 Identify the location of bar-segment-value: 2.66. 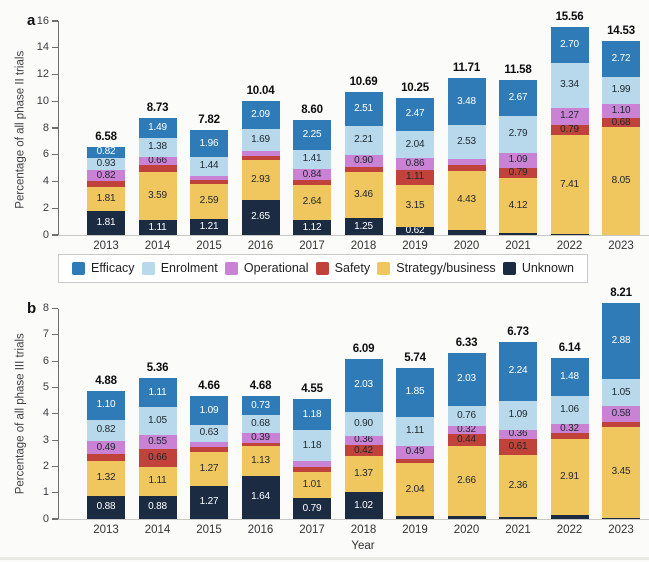
(466, 480).